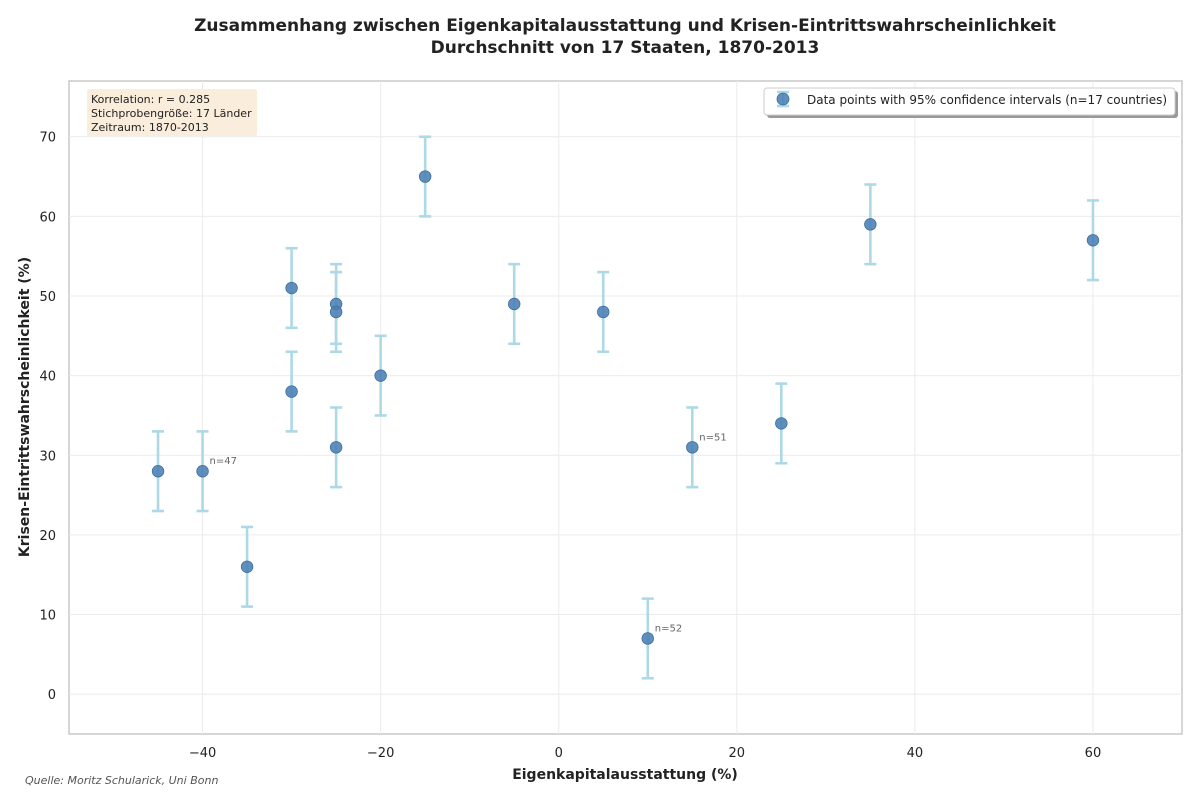 This screenshot has width=1200, height=800. What do you see at coordinates (47, 536) in the screenshot?
I see `y-tick-label: 20` at bounding box center [47, 536].